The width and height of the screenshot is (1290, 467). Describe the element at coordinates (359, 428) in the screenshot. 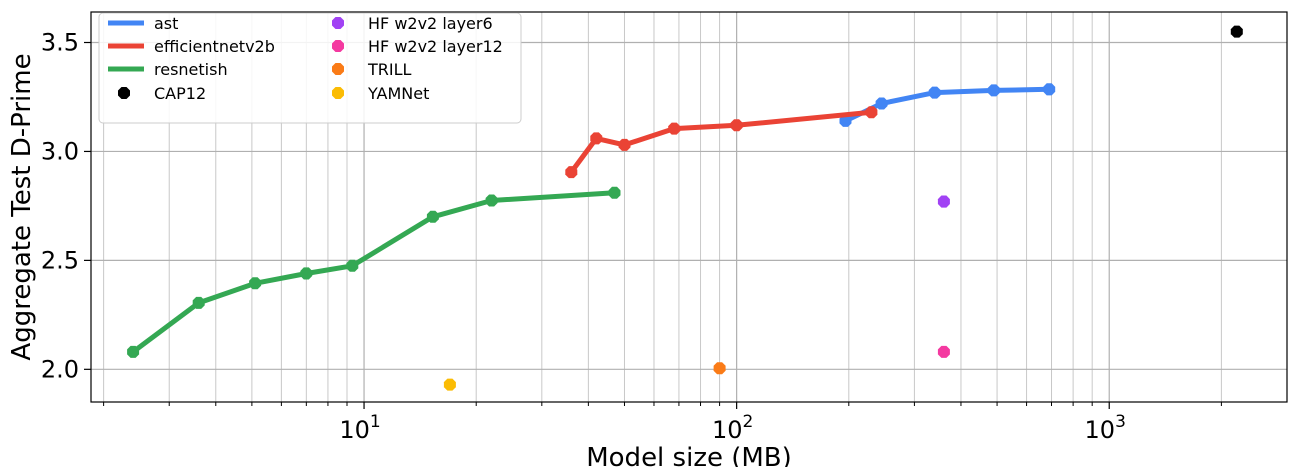

I see `x-tick-label: 10¹` at that location.